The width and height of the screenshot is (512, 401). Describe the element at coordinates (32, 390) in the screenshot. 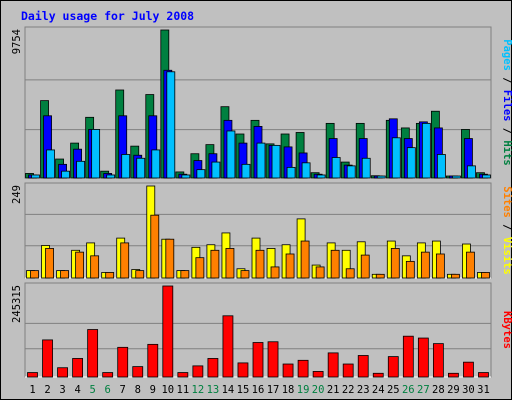

I see `x-tick-label-day-1: 1` at that location.